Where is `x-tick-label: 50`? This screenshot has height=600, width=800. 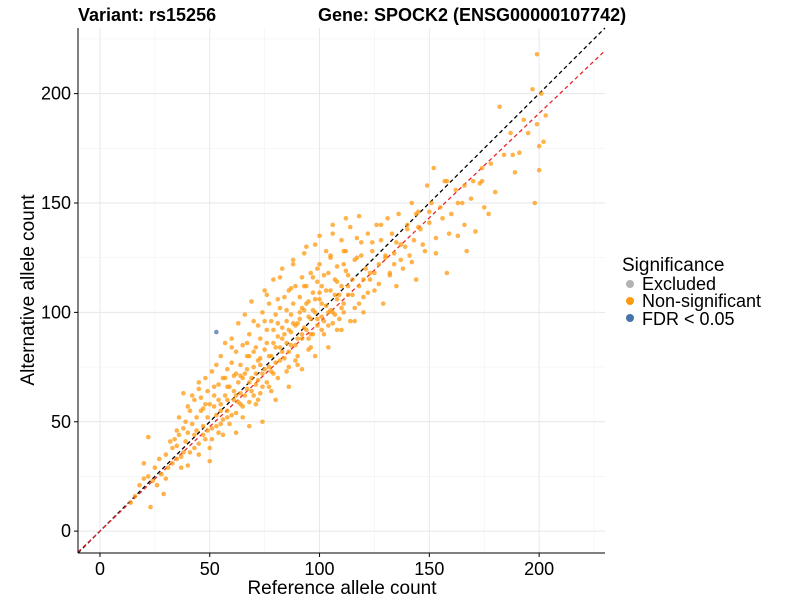
x-tick-label: 50 is located at coordinates (210, 569).